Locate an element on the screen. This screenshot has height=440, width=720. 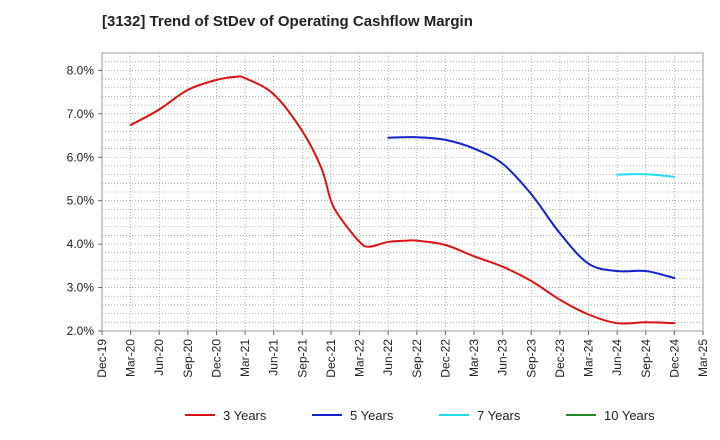
legend-label-5-years: 5 Years is located at coordinates (372, 415).